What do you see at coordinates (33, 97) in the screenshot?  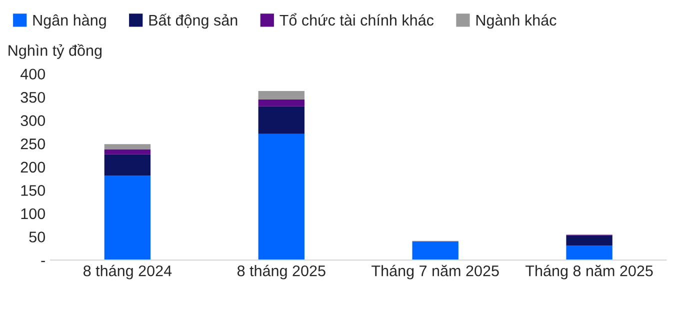 I see `y-tick-label: 350` at bounding box center [33, 97].